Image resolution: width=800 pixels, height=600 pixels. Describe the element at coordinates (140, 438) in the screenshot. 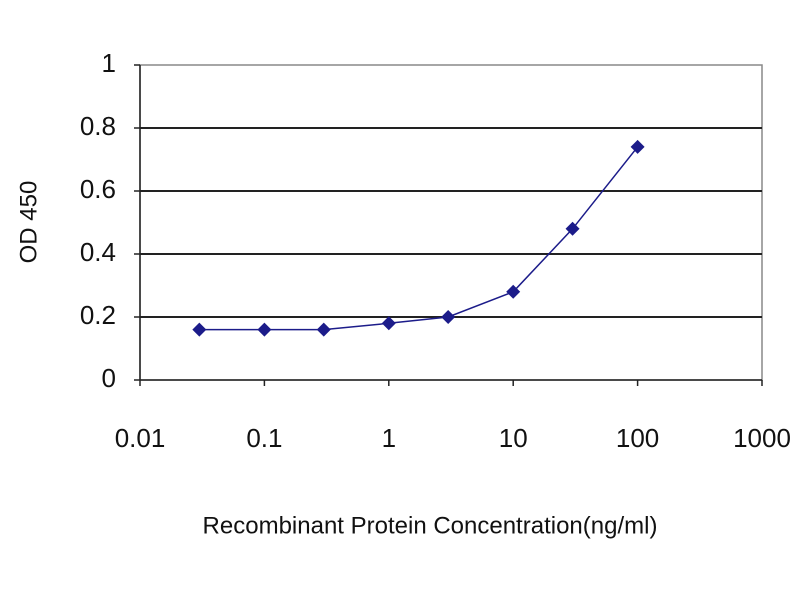

I see `x-tick-label: 0.01` at that location.